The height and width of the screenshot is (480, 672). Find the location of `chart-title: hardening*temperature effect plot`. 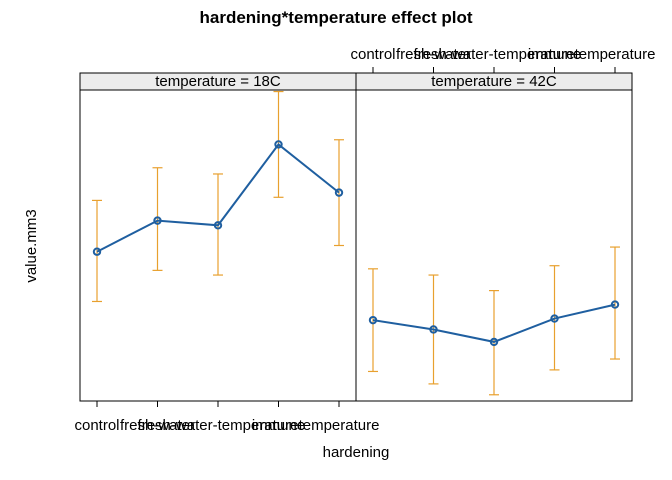

chart-title: hardening*temperature effect plot is located at coordinates (336, 17).